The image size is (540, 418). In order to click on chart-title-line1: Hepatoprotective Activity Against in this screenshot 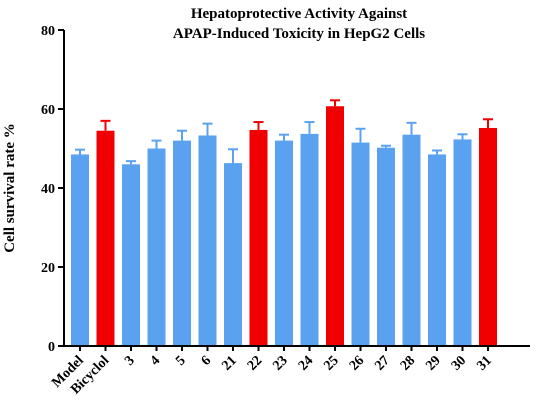, I will do `click(299, 14)`.